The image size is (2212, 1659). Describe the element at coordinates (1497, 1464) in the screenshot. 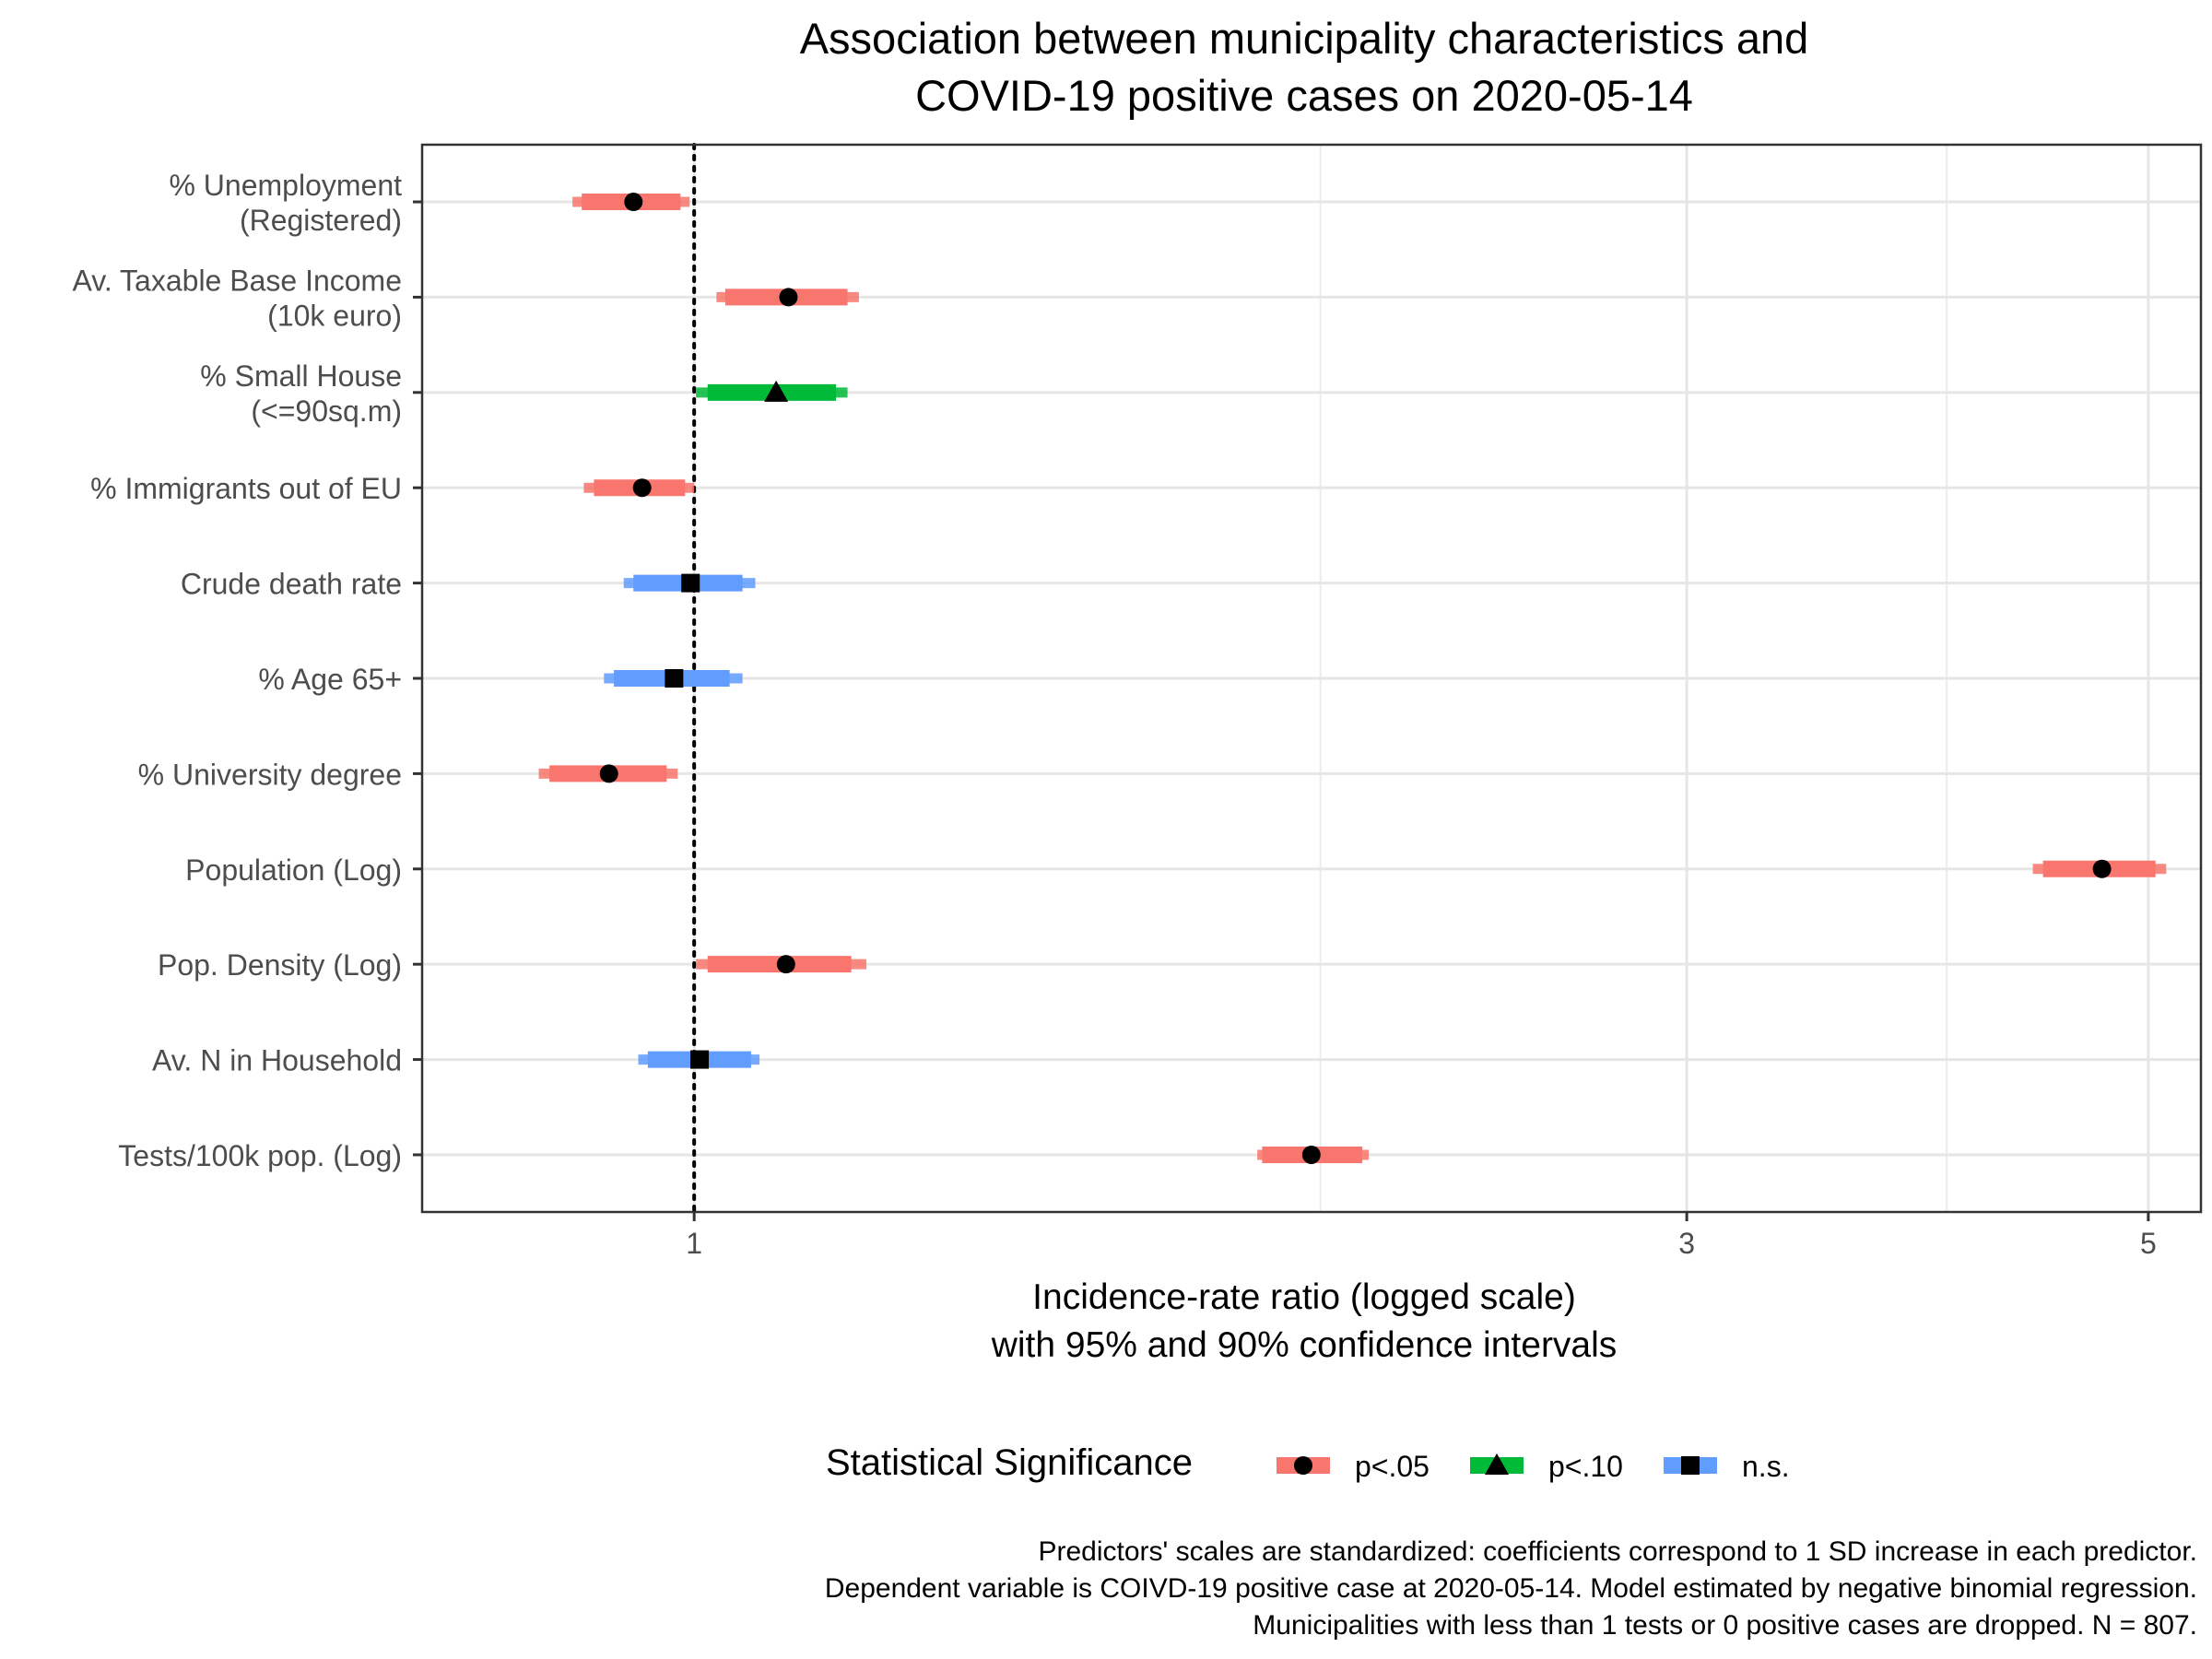

I see `legend-key-triangle` at that location.